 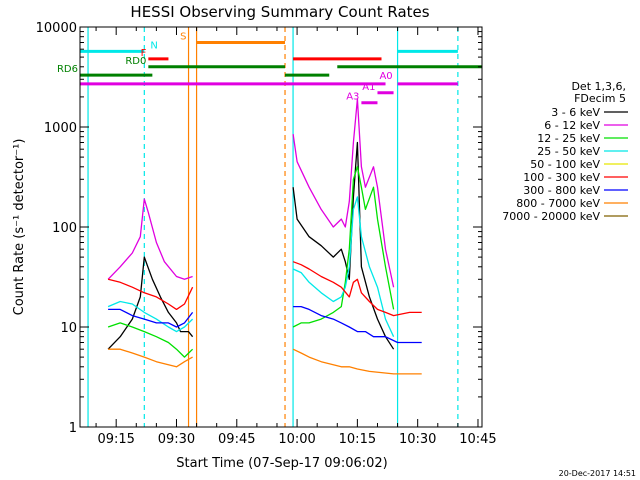 What do you see at coordinates (73, 428) in the screenshot?
I see `y-tick-label: 1` at bounding box center [73, 428].